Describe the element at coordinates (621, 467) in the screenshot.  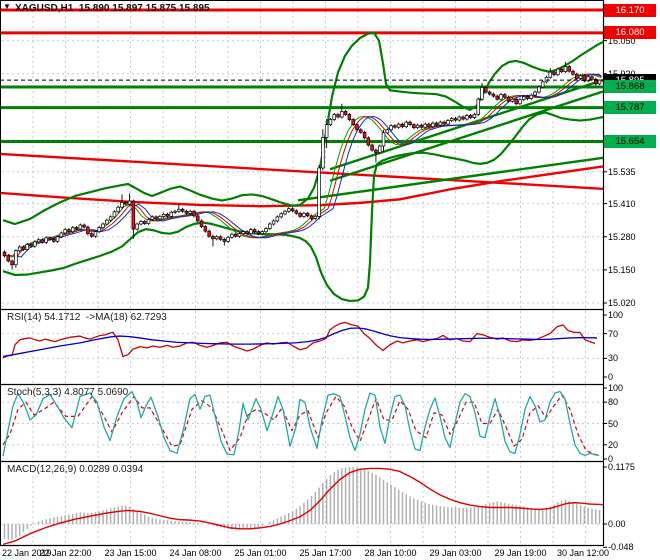
I see `macd-axis-label: 0.1175` at that location.